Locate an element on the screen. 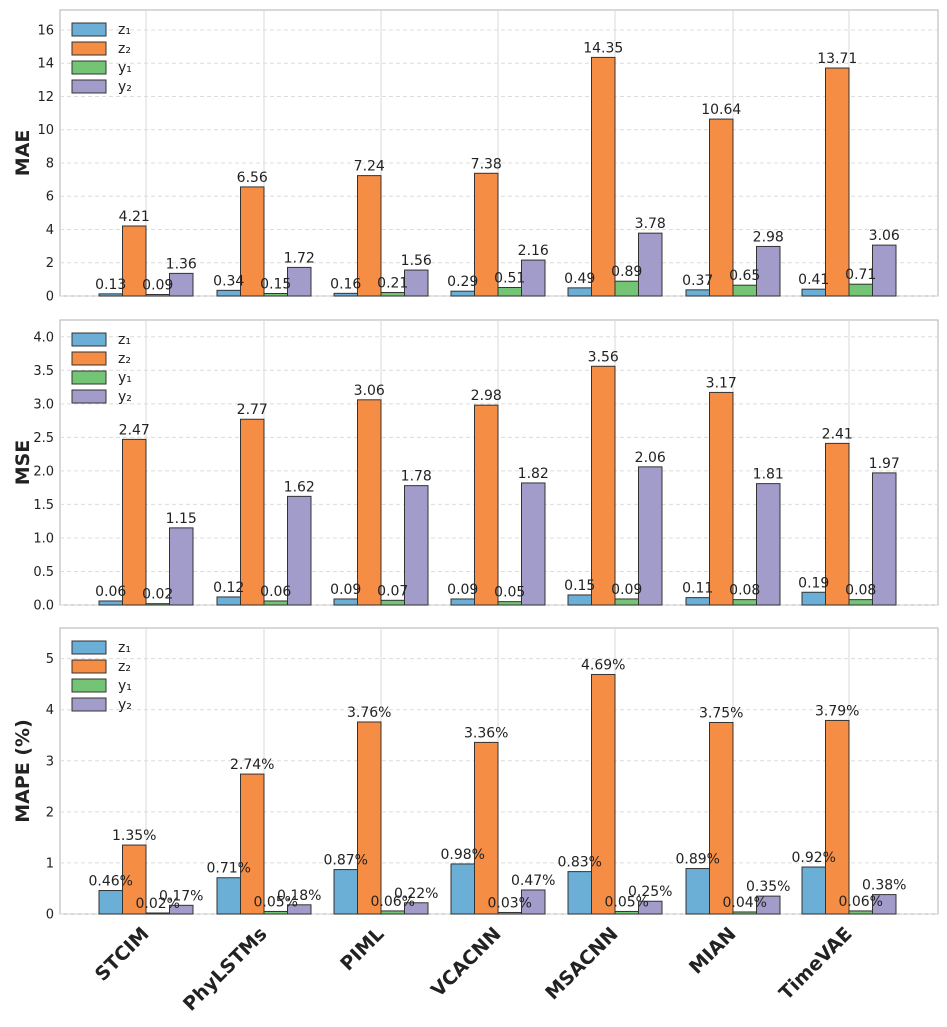  data-label: 0.71 is located at coordinates (860, 275).